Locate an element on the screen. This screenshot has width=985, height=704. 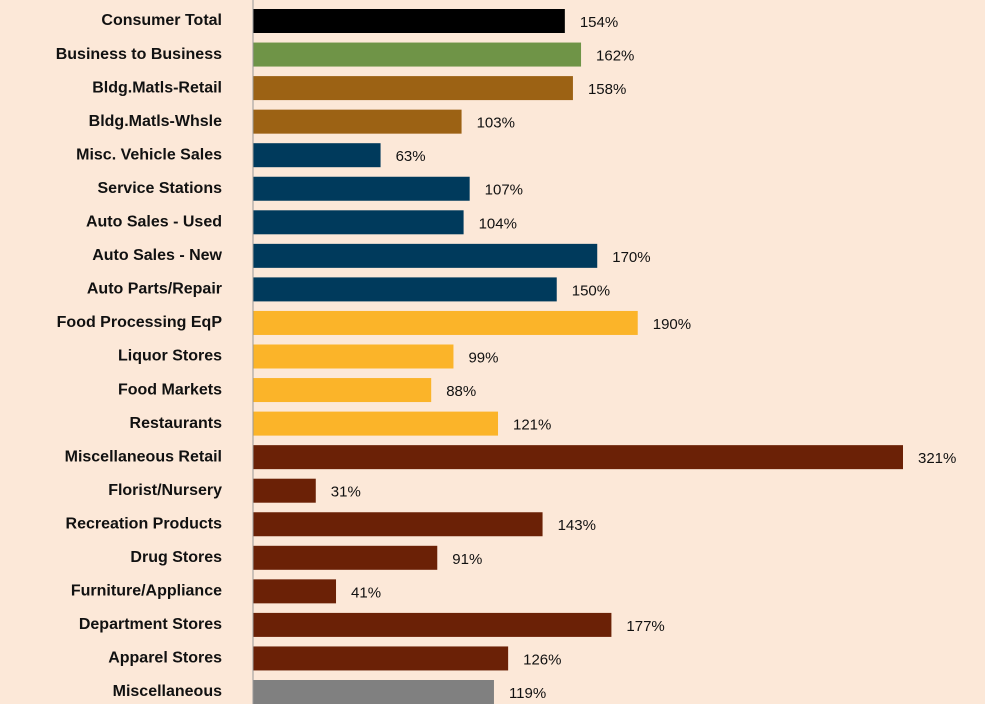
category-label: Service Stations is located at coordinates (160, 188).